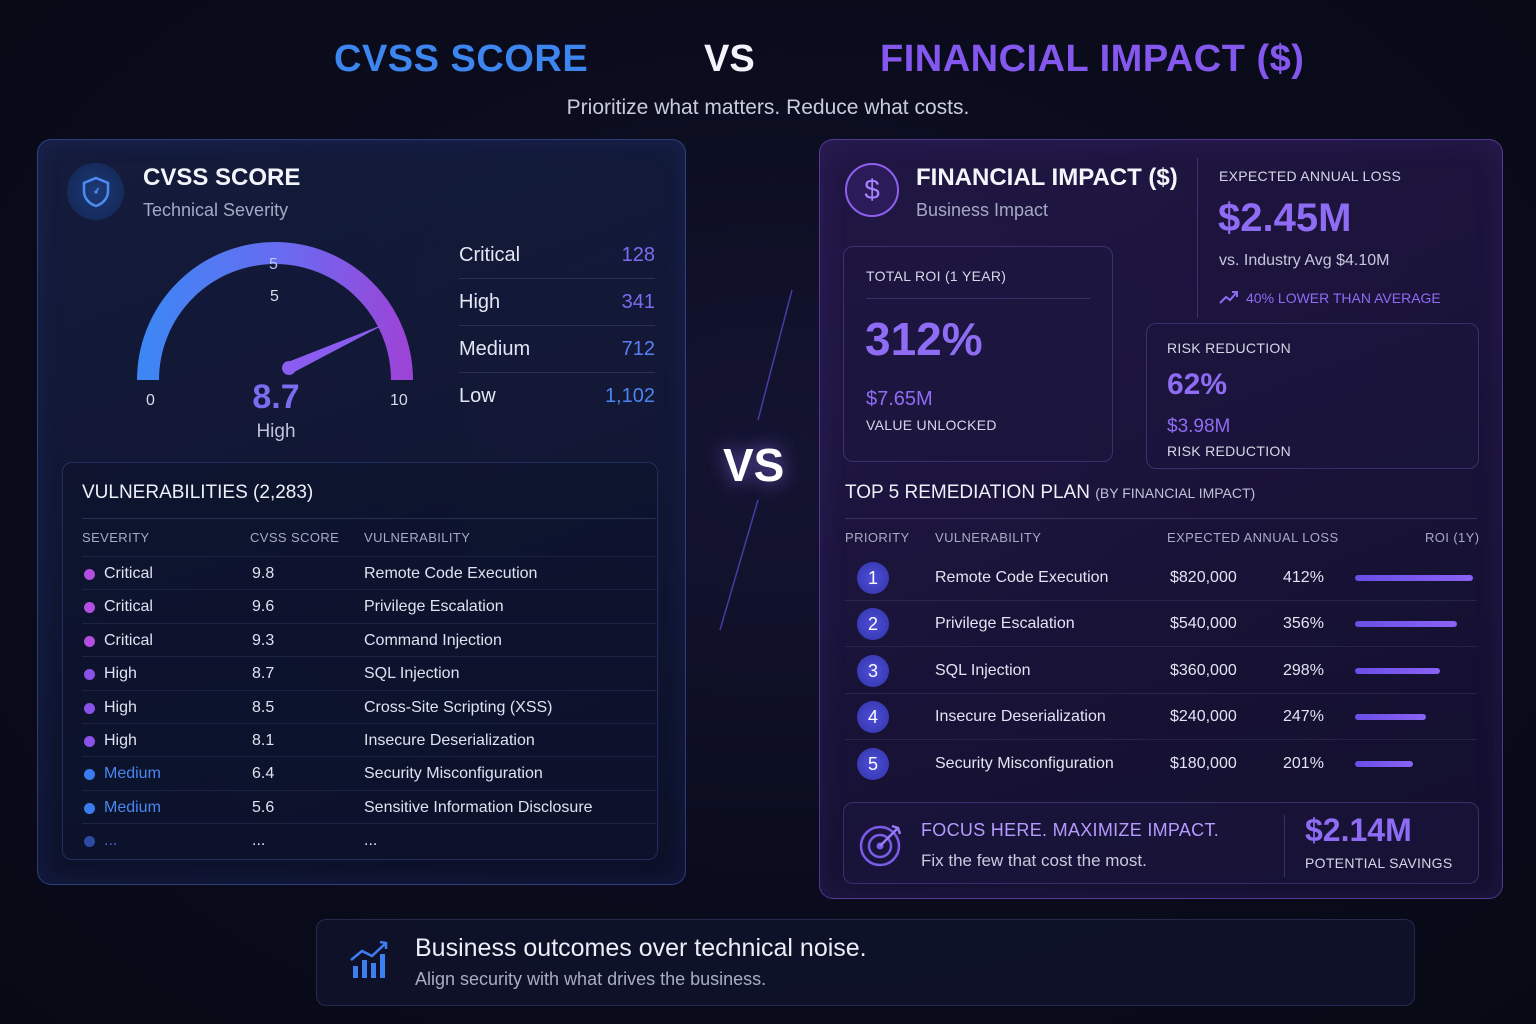 Image resolution: width=1536 pixels, height=1024 pixels. I want to click on row-cvss-score: 5.6, so click(263, 807).